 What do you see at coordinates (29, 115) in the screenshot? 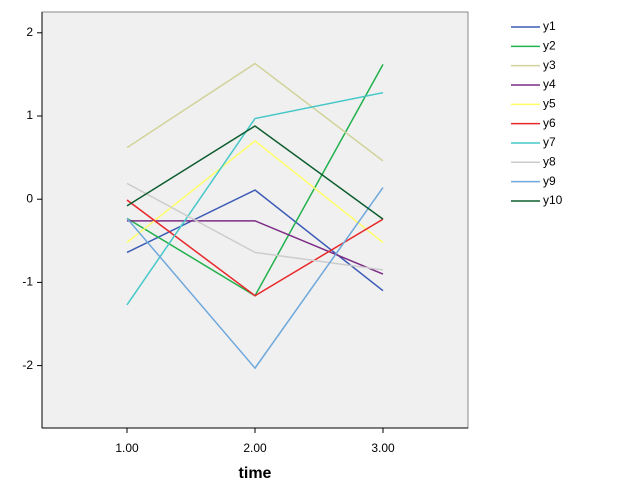
I see `y-tick-label: 1` at bounding box center [29, 115].